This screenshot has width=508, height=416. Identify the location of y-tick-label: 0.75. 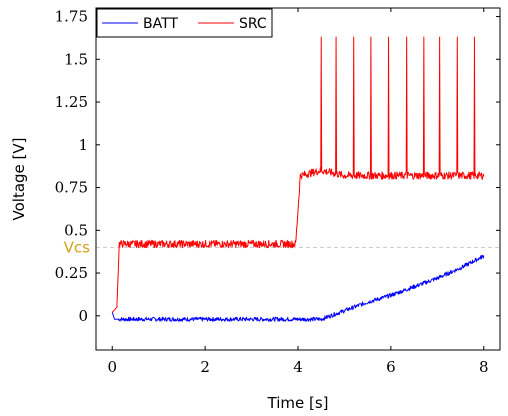
(71, 188).